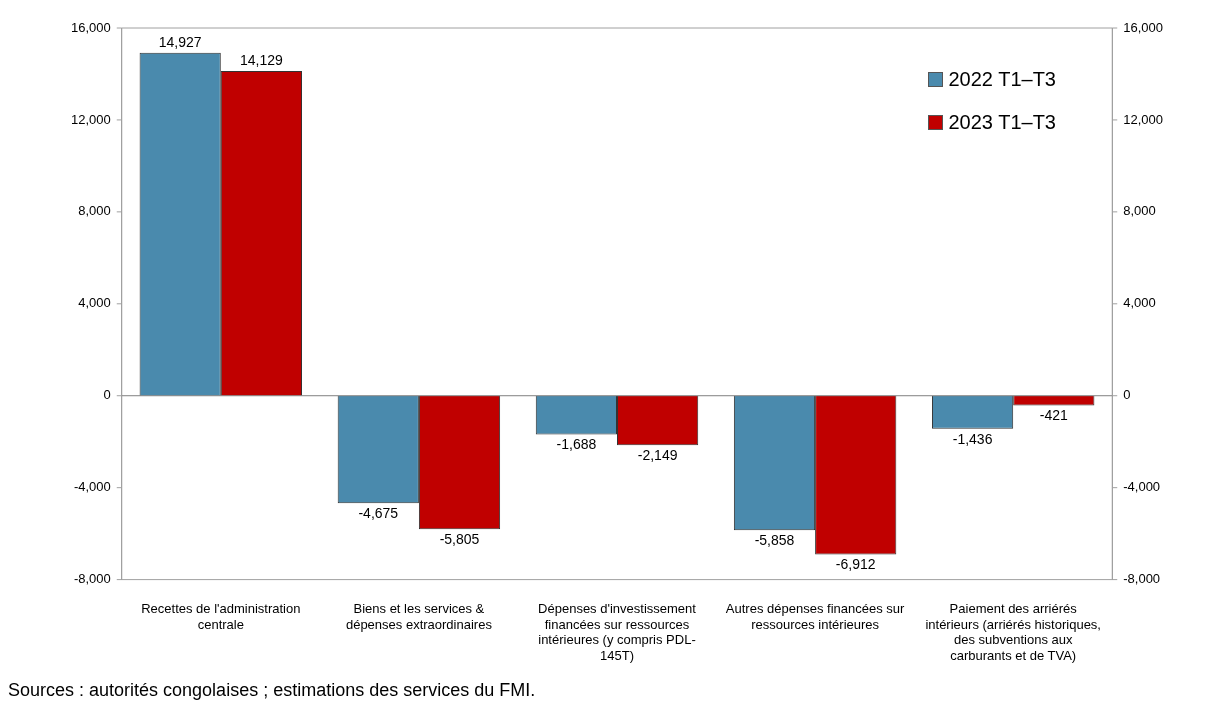  Describe the element at coordinates (459, 539) in the screenshot. I see `data-label: -5,805` at that location.